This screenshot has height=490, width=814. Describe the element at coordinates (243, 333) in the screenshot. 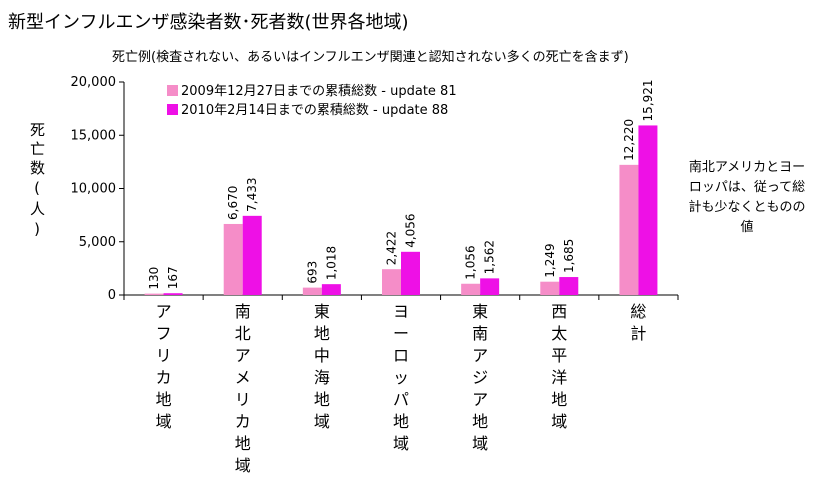

I see `category-char: 北` at that location.